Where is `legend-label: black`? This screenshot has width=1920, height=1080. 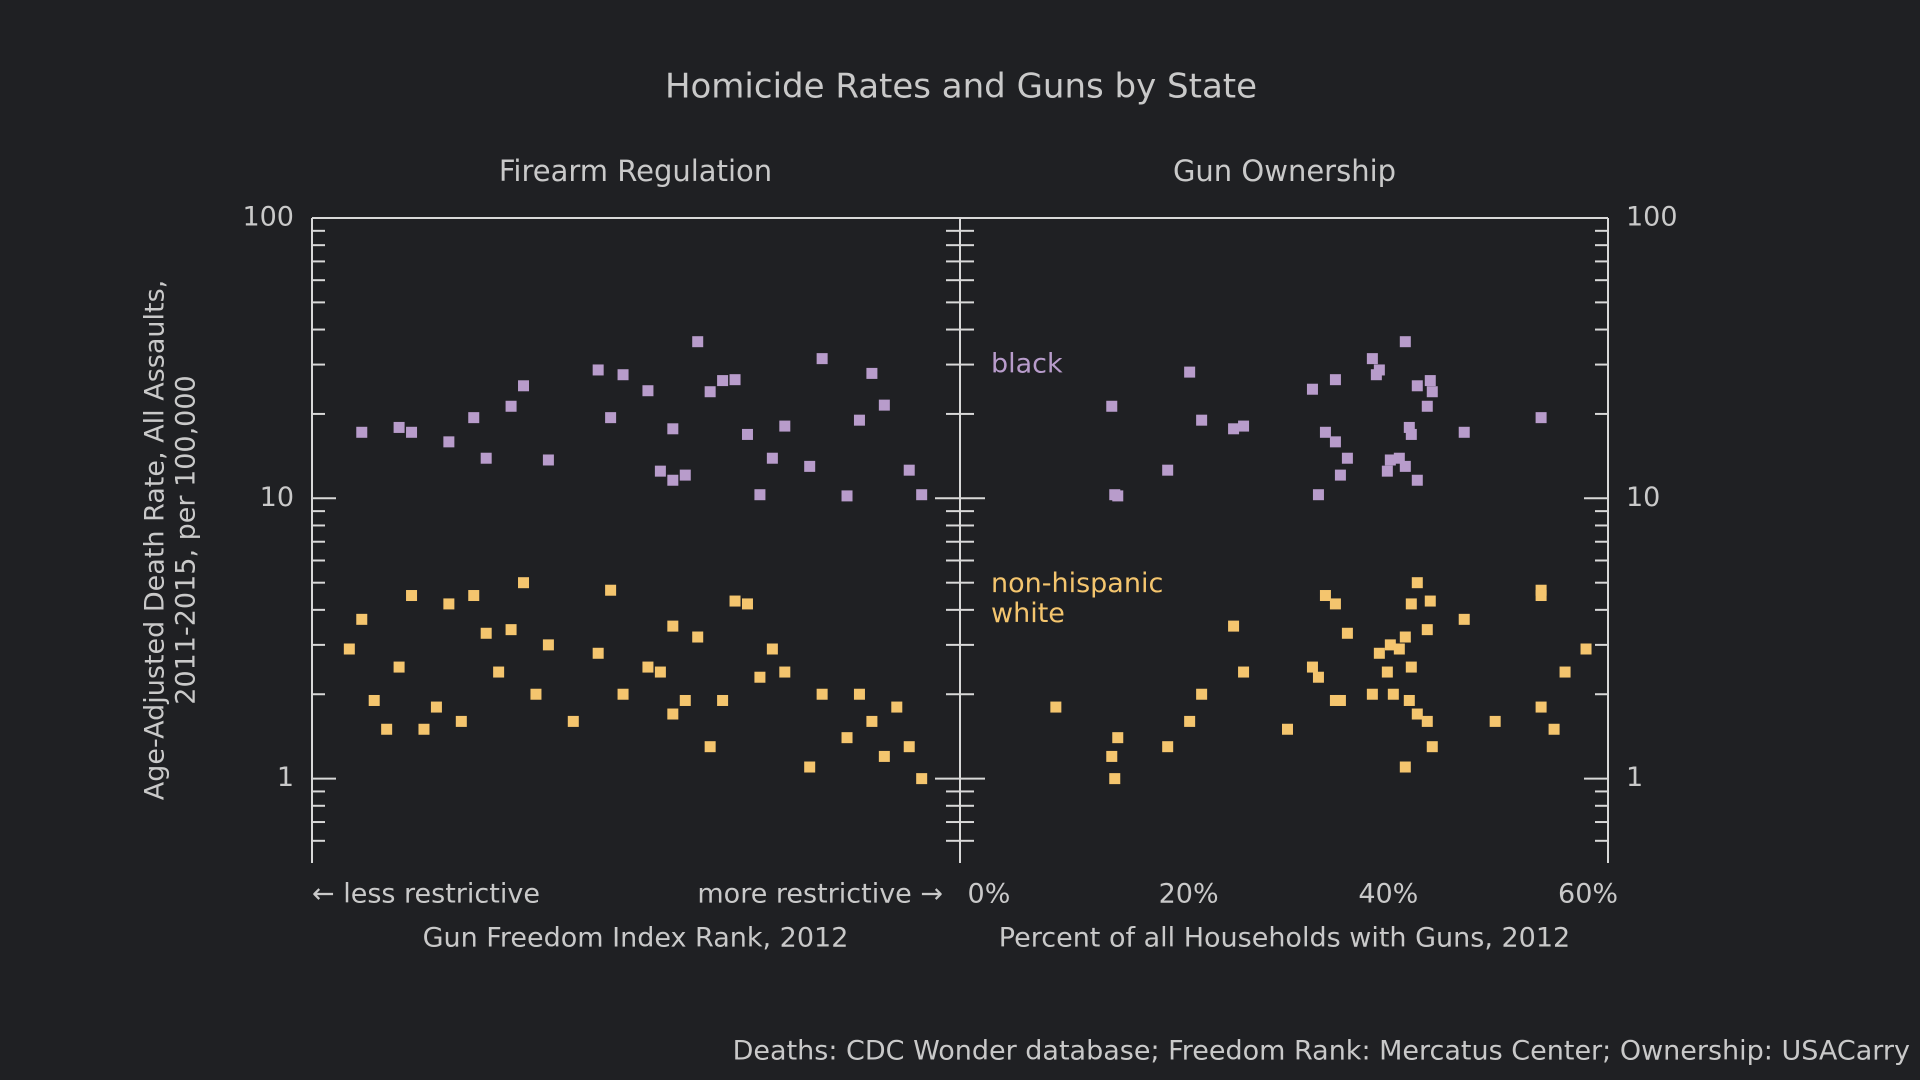 legend-label: black is located at coordinates (1027, 364).